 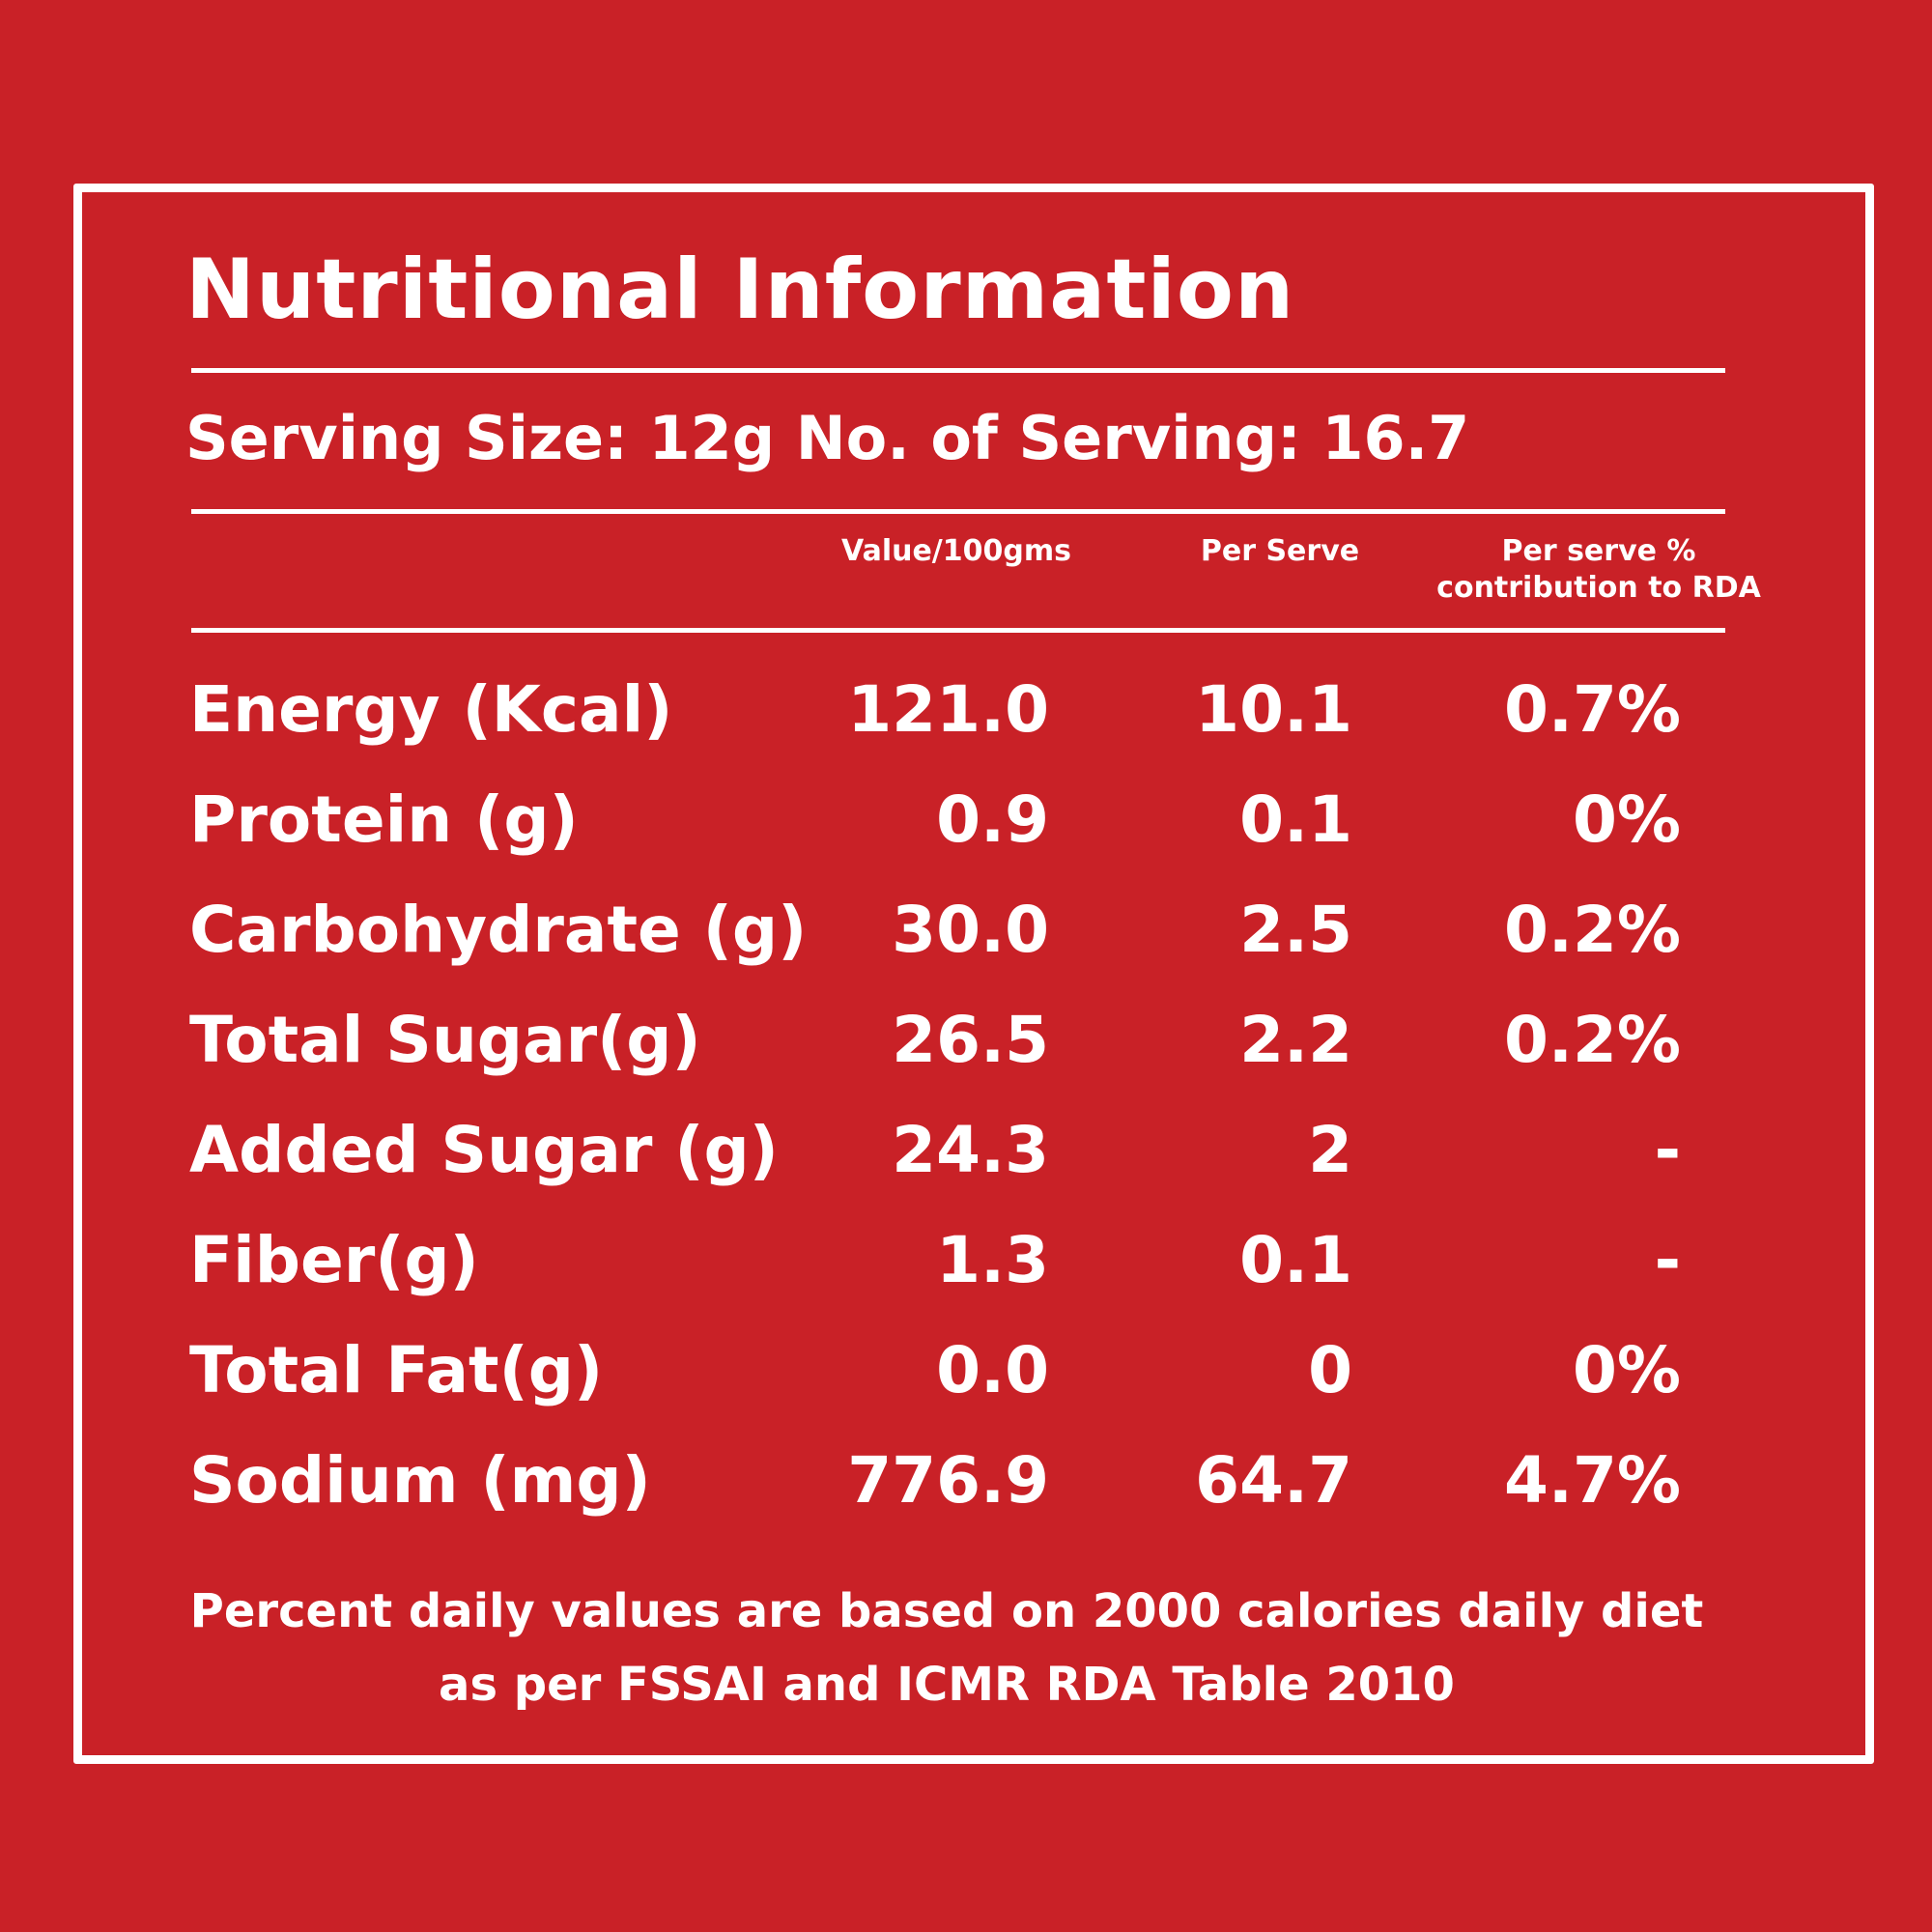 I want to click on column-header-rda-line2: contribution to RDA, so click(x=1598, y=588).